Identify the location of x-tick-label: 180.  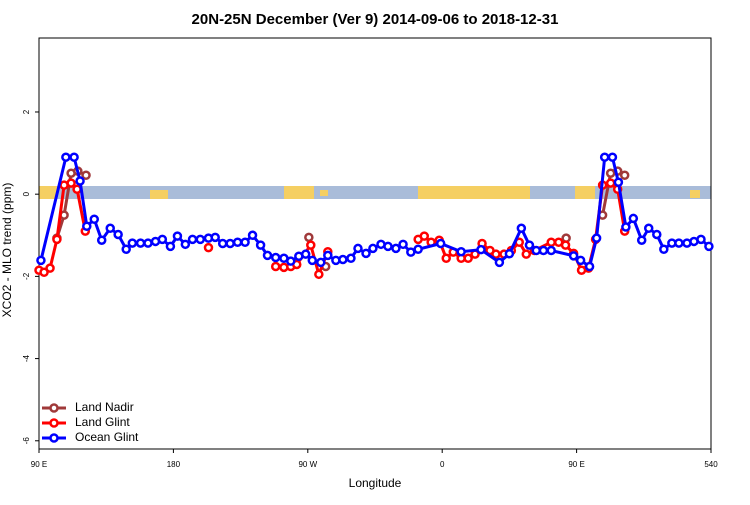
(174, 464).